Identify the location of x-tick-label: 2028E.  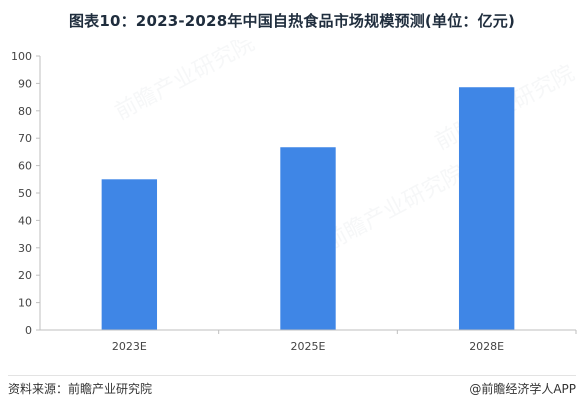
(486, 346).